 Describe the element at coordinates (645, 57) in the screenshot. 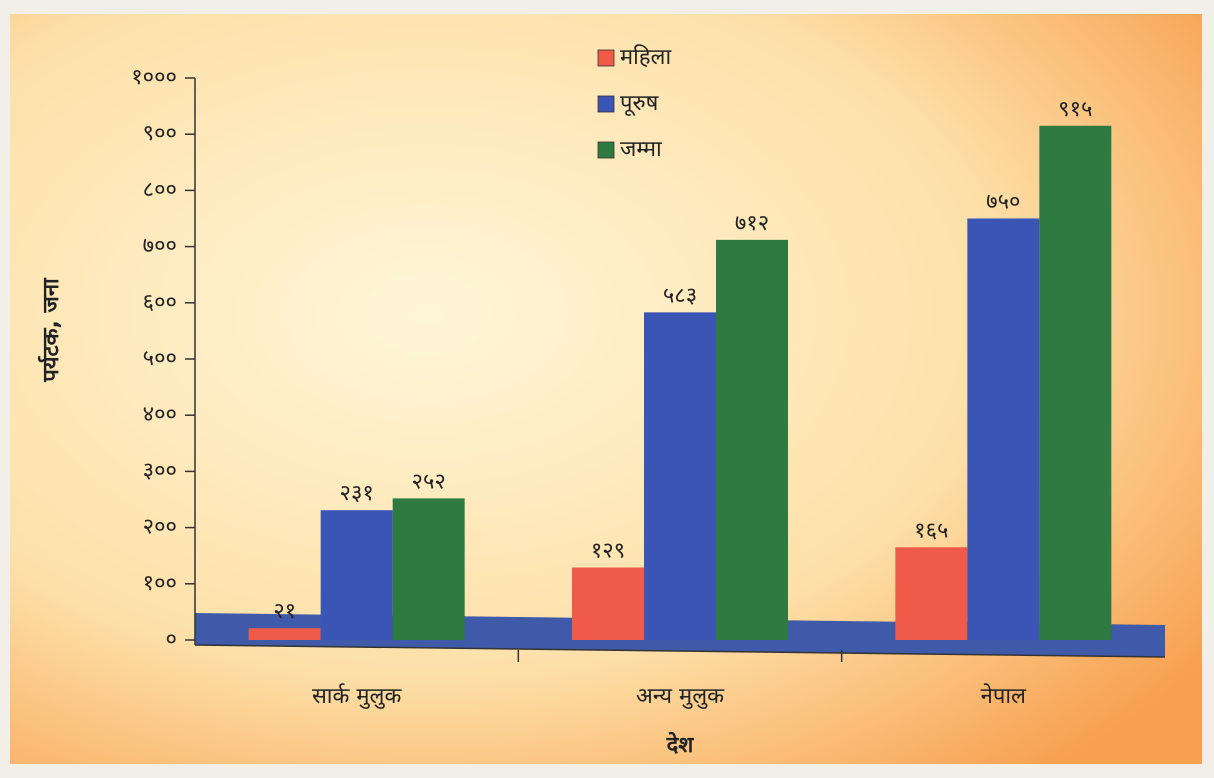

I see `legend-label: महिला` at that location.